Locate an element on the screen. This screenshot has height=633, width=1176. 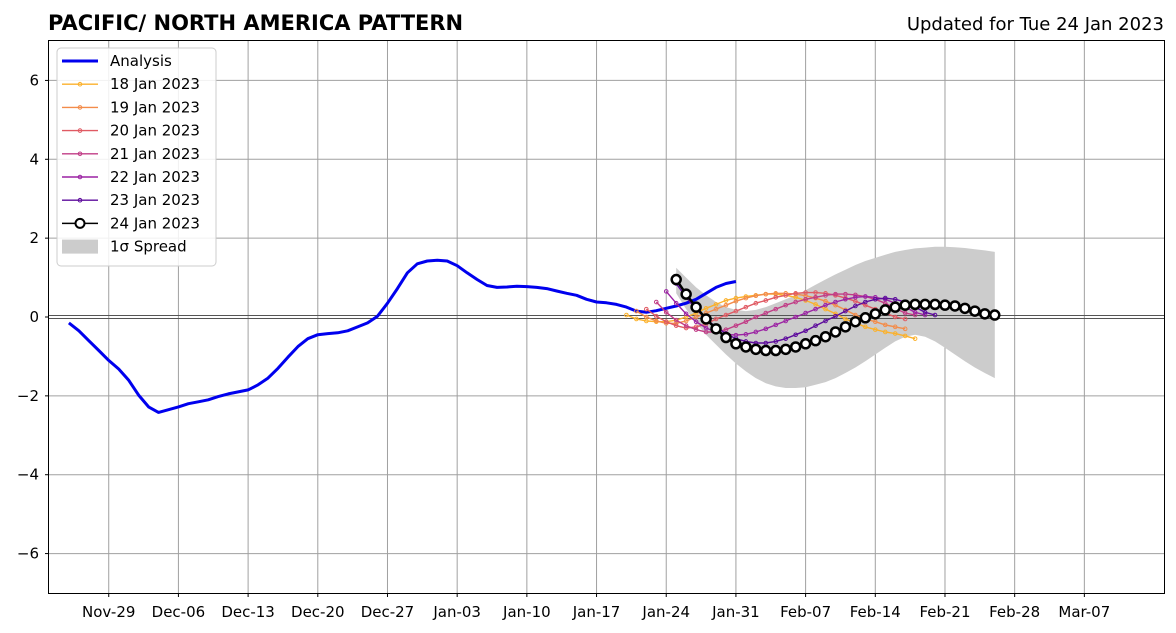
x-tick-label: Feb-14 is located at coordinates (875, 612).